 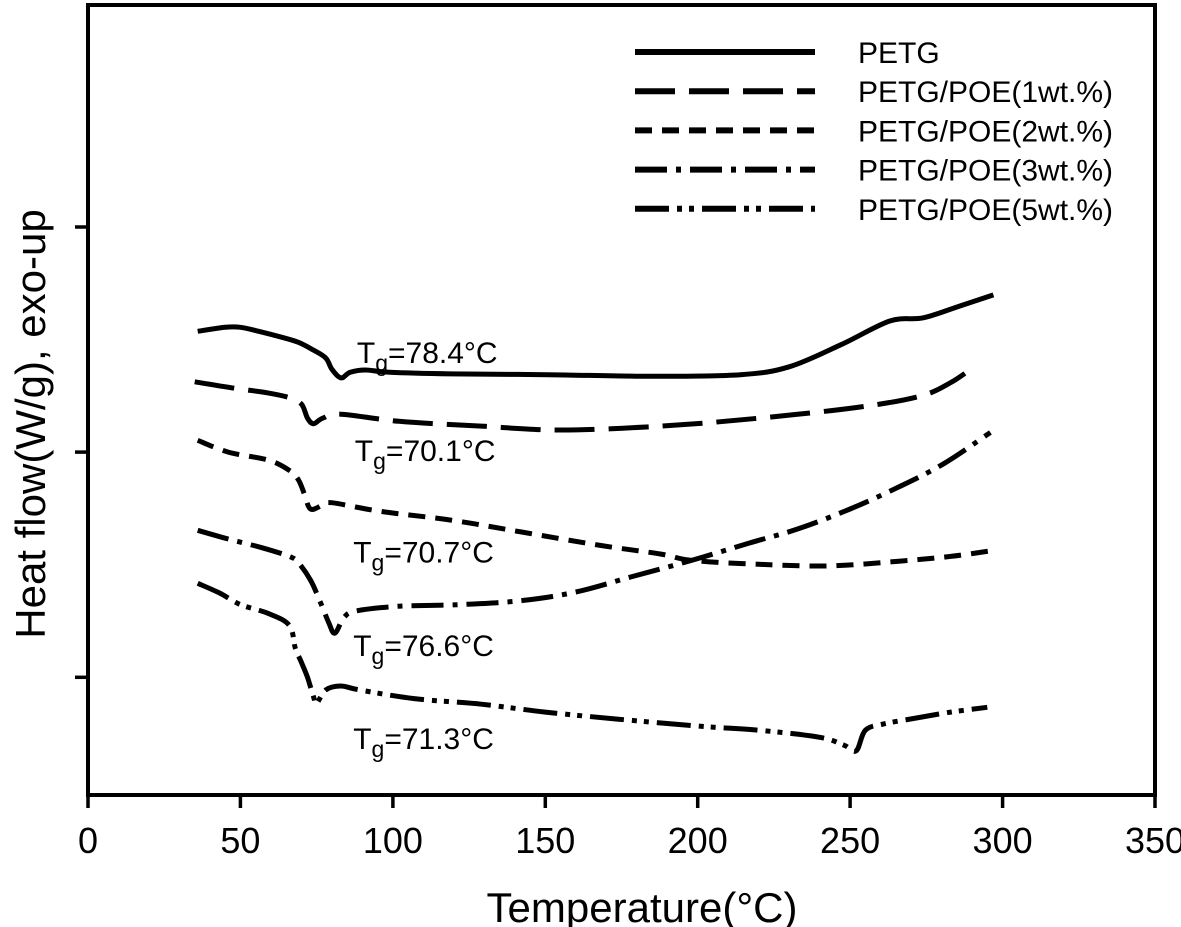 What do you see at coordinates (1153, 840) in the screenshot?
I see `x-tick-label: 350` at bounding box center [1153, 840].